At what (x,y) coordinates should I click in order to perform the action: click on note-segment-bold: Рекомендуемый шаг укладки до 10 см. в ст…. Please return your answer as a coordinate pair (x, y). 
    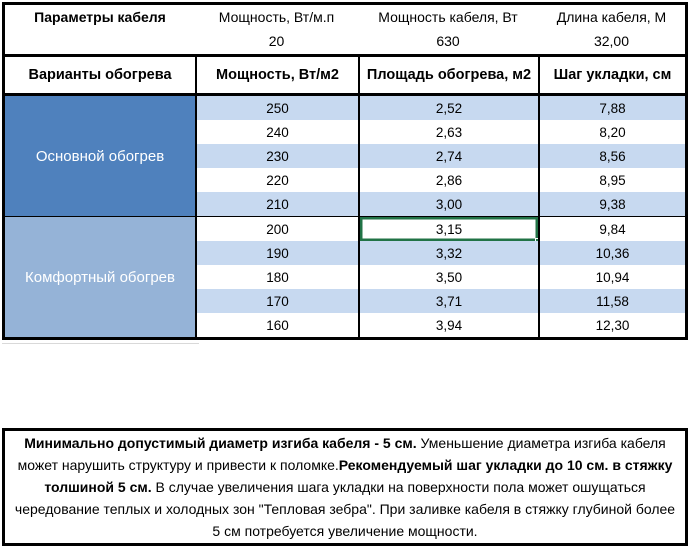
    Looking at the image, I should click on (358, 476).